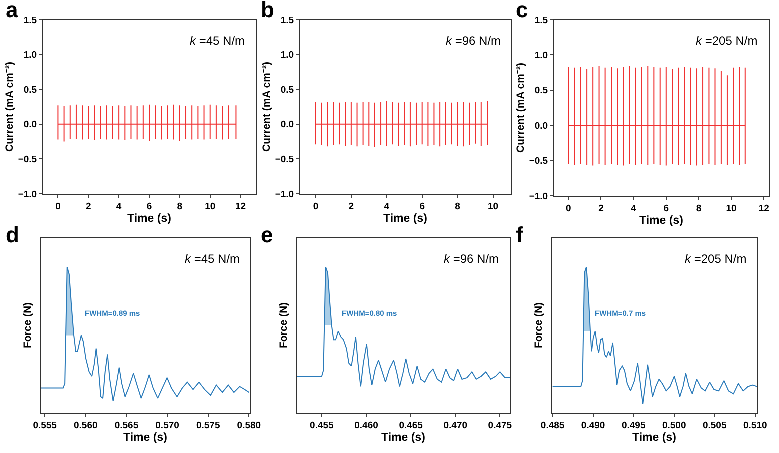 This screenshot has width=779, height=453. I want to click on chart-title: d, so click(13, 235).